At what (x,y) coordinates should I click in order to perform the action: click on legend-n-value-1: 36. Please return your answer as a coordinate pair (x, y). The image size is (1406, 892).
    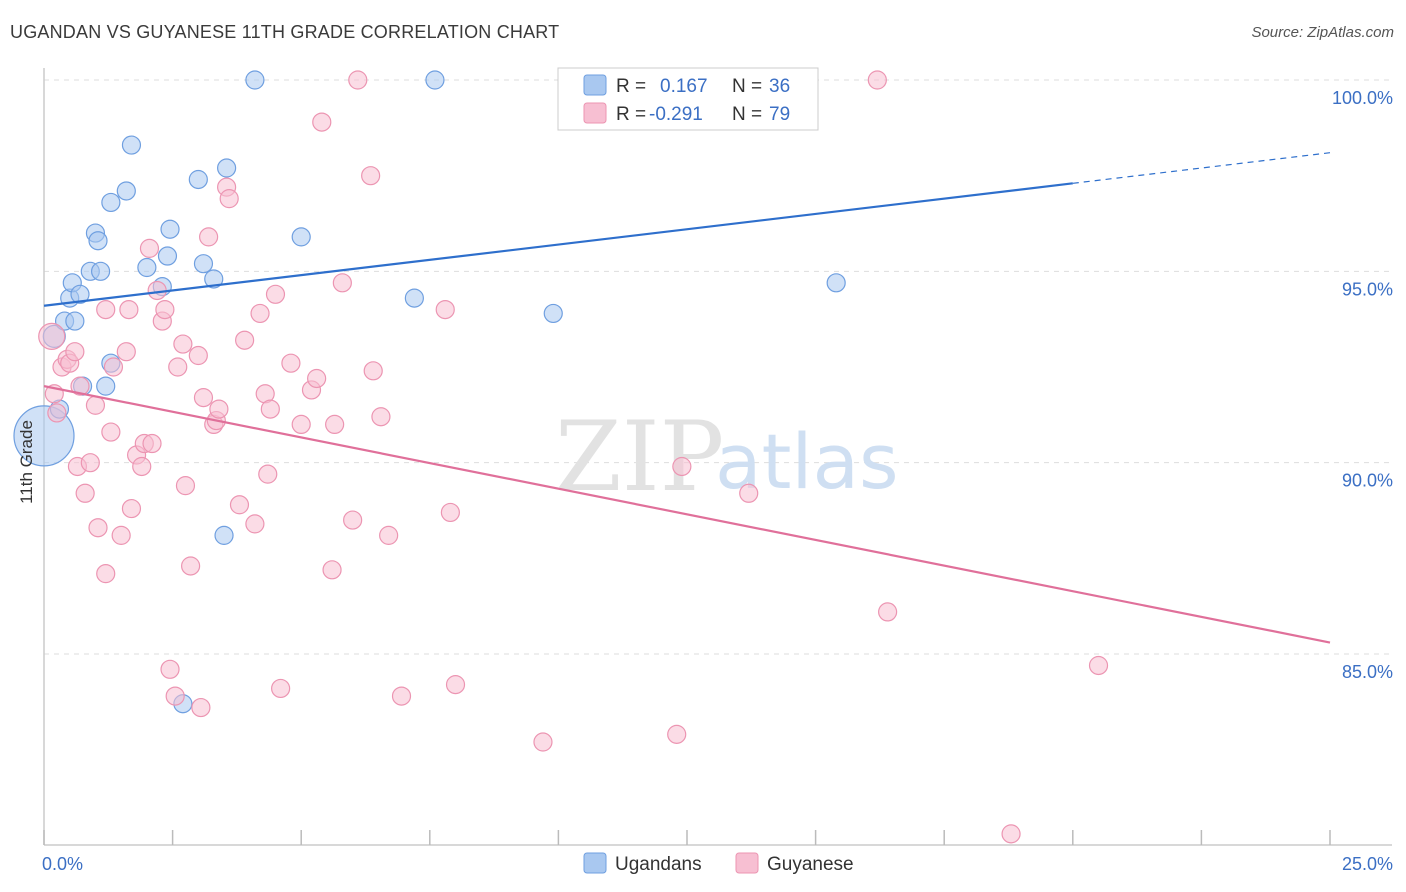
    Looking at the image, I should click on (779, 86).